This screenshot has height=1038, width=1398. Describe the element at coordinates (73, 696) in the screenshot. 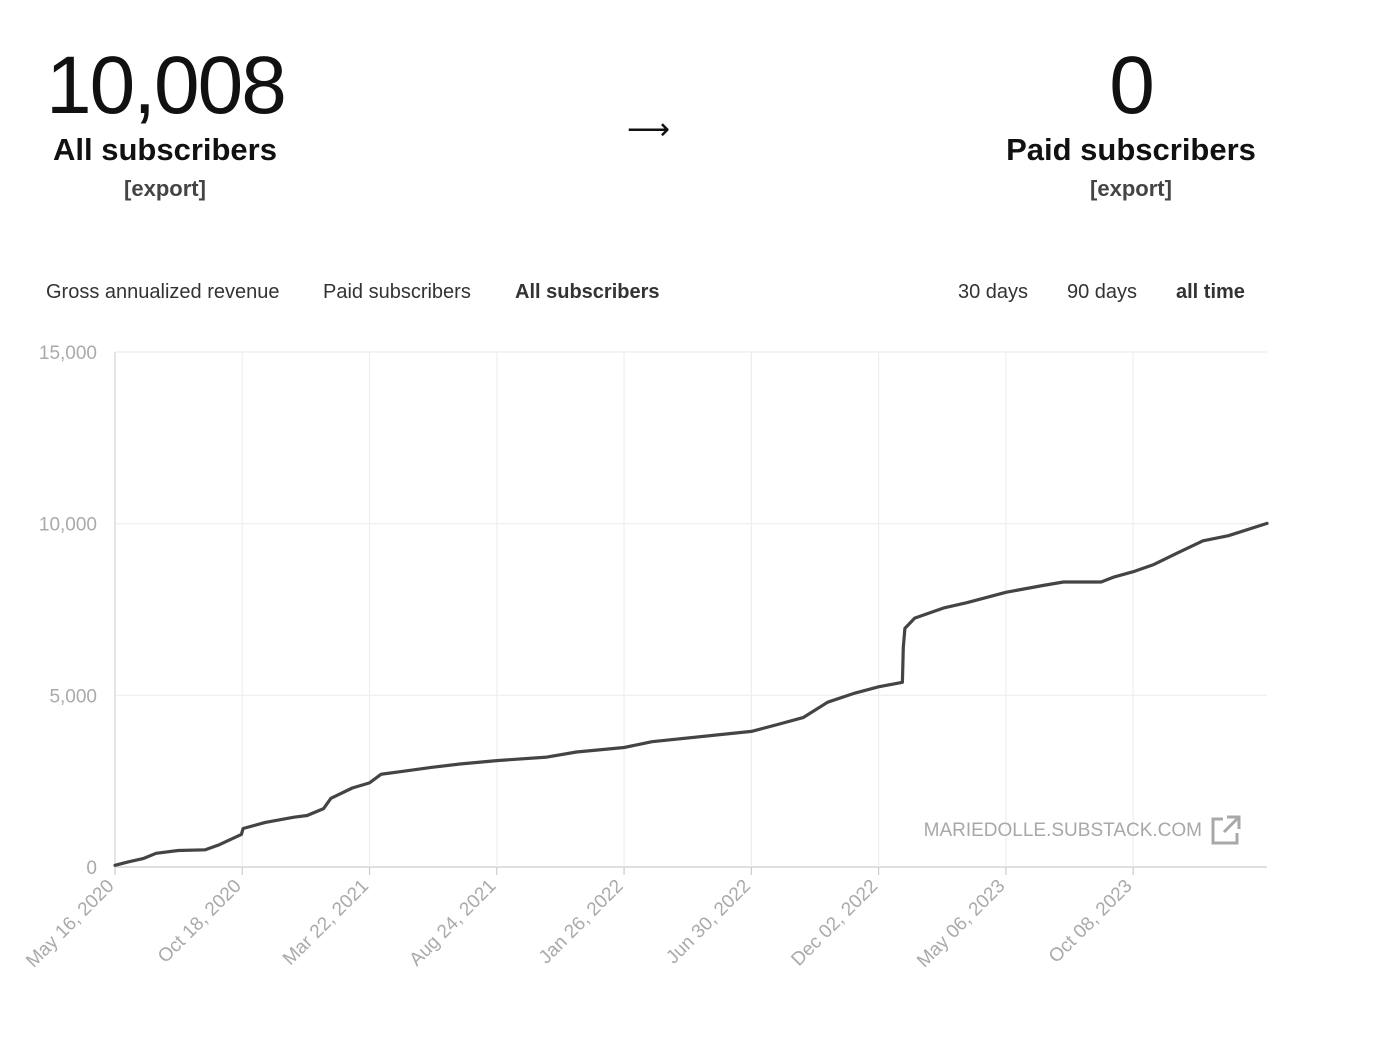

I see `y-tick-label: 5,000` at that location.